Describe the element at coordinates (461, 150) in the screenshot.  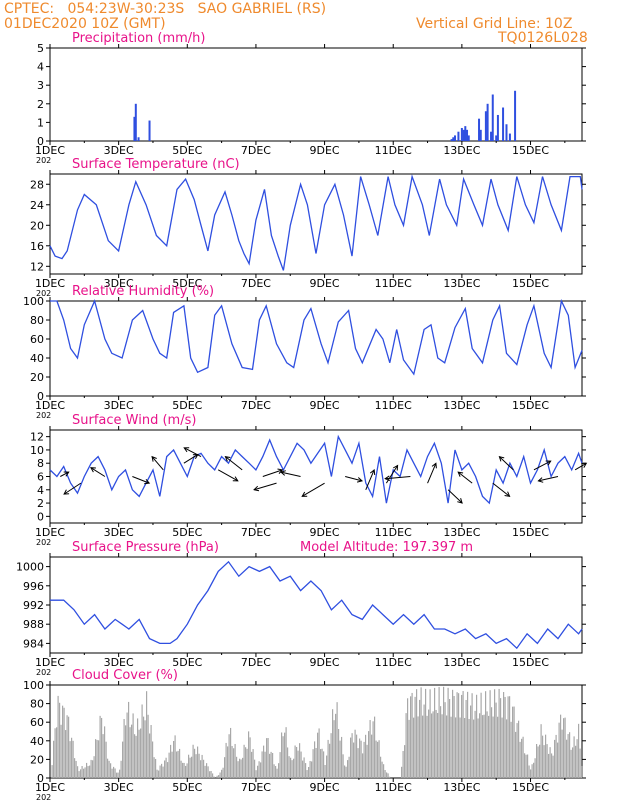
I see `x-tick-label: 13DEC` at that location.